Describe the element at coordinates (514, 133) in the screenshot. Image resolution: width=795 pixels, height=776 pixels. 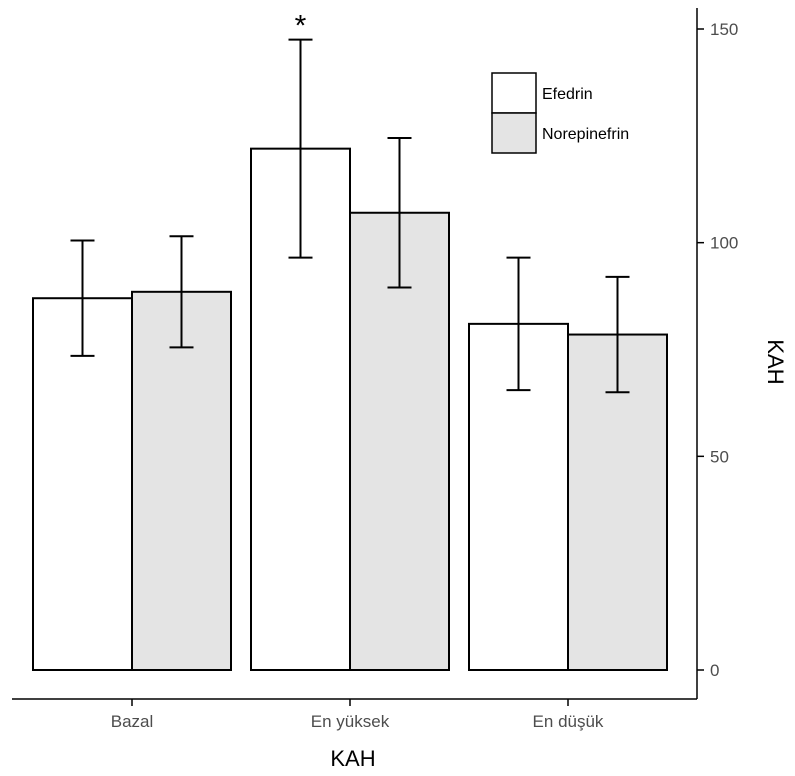
I see `legend-swatch-norepinefrin` at that location.